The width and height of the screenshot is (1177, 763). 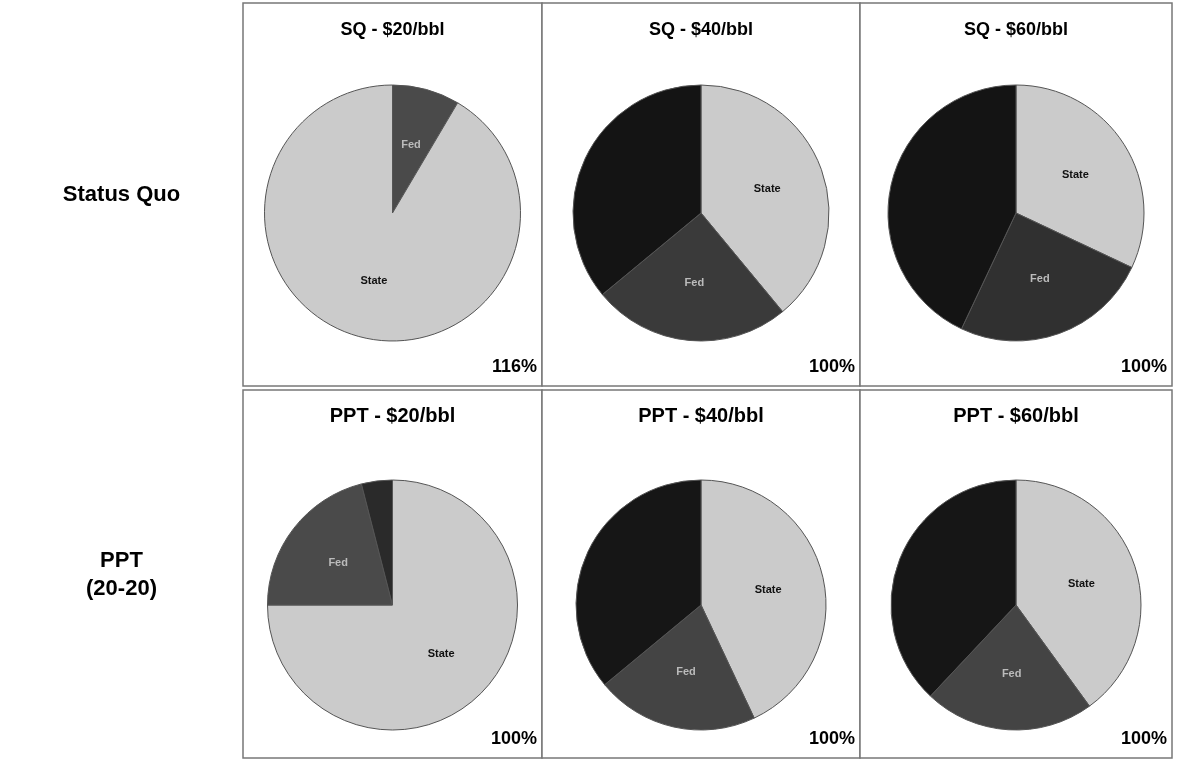 I want to click on chart-title: PPT - $20/bbl, so click(x=392, y=415).